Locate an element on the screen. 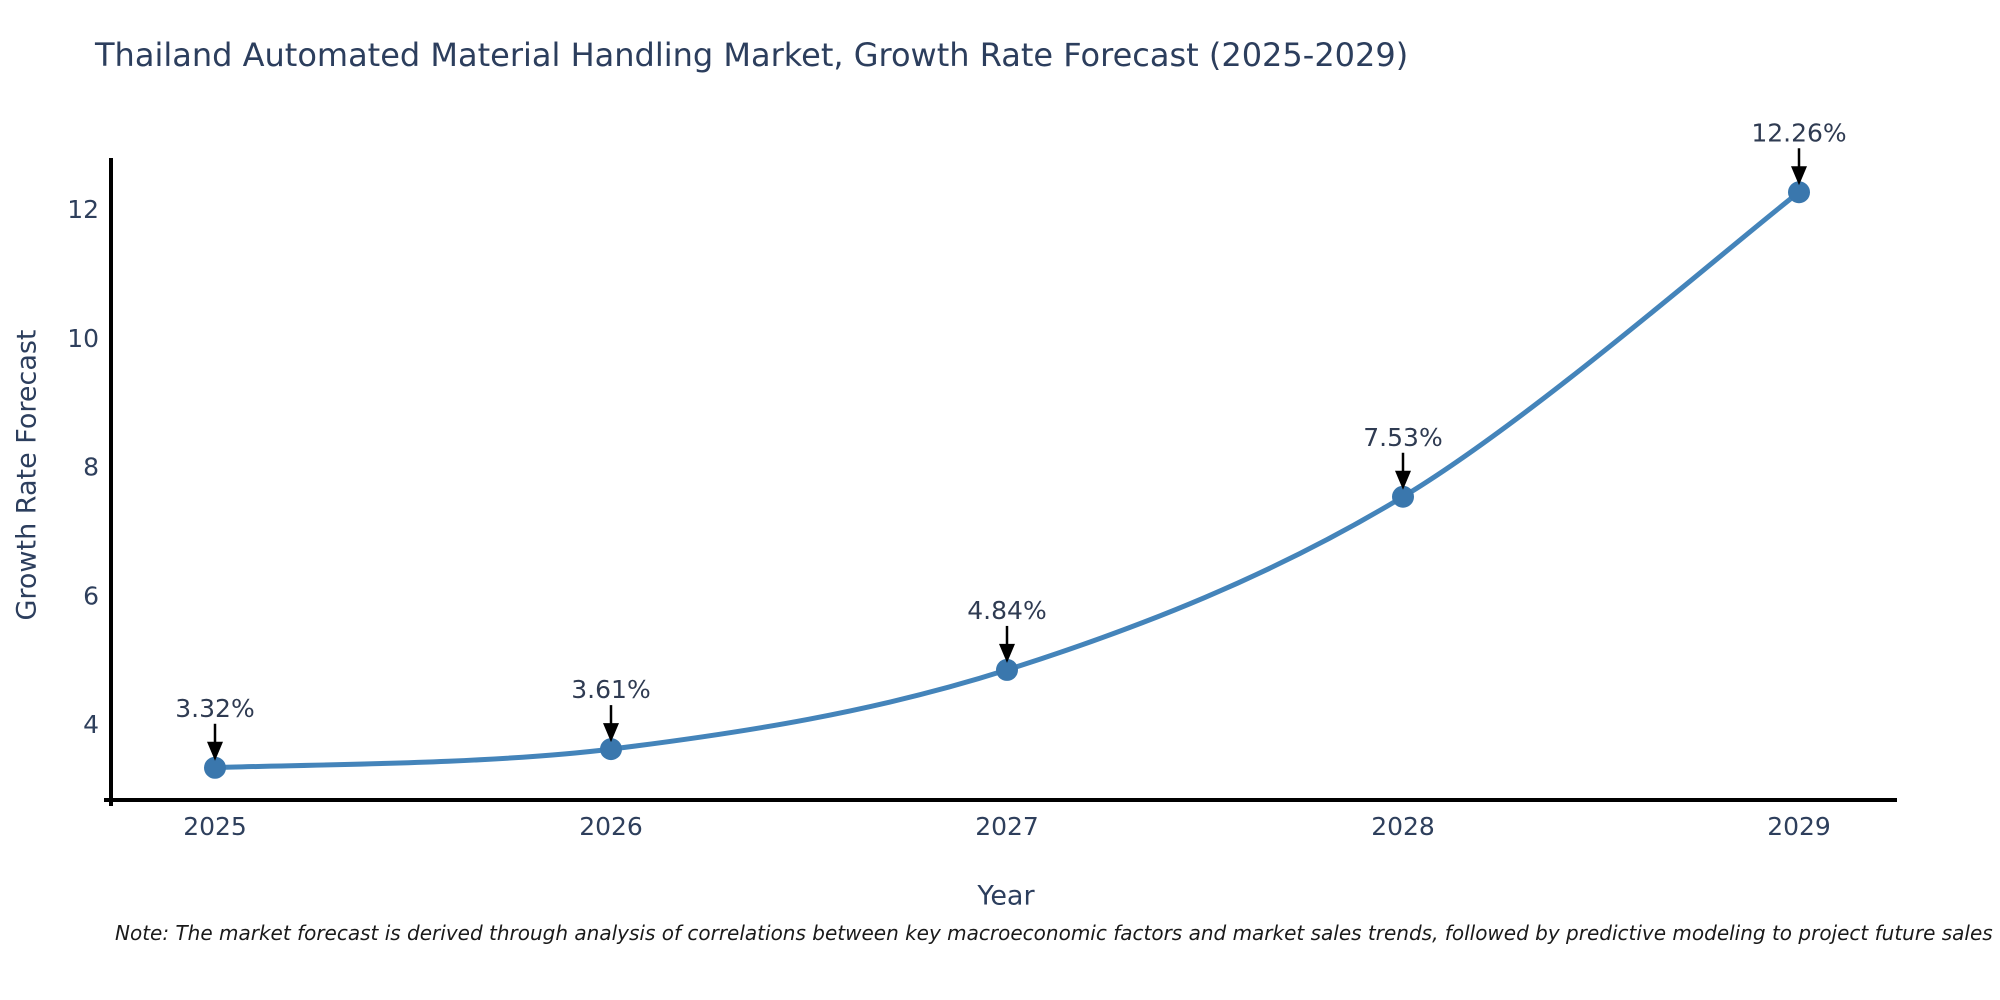 Image resolution: width=2000 pixels, height=1000 pixels. y-tick-label: 12 is located at coordinates (83, 209).